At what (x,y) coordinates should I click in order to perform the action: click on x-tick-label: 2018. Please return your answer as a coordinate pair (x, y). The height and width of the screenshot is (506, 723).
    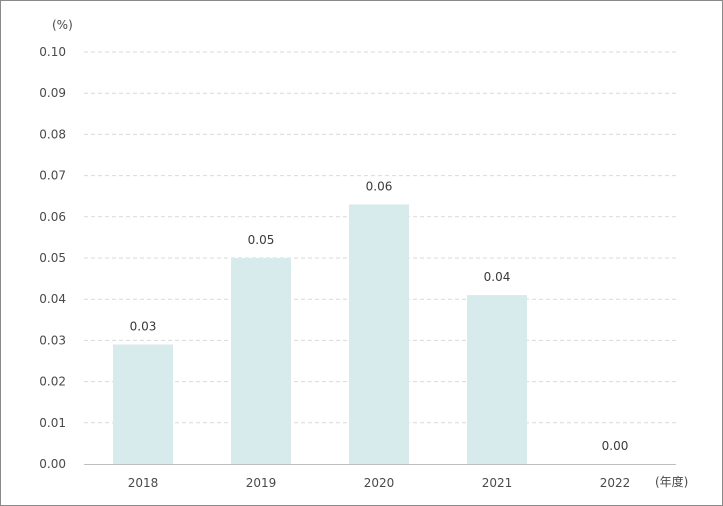
    Looking at the image, I should click on (143, 483).